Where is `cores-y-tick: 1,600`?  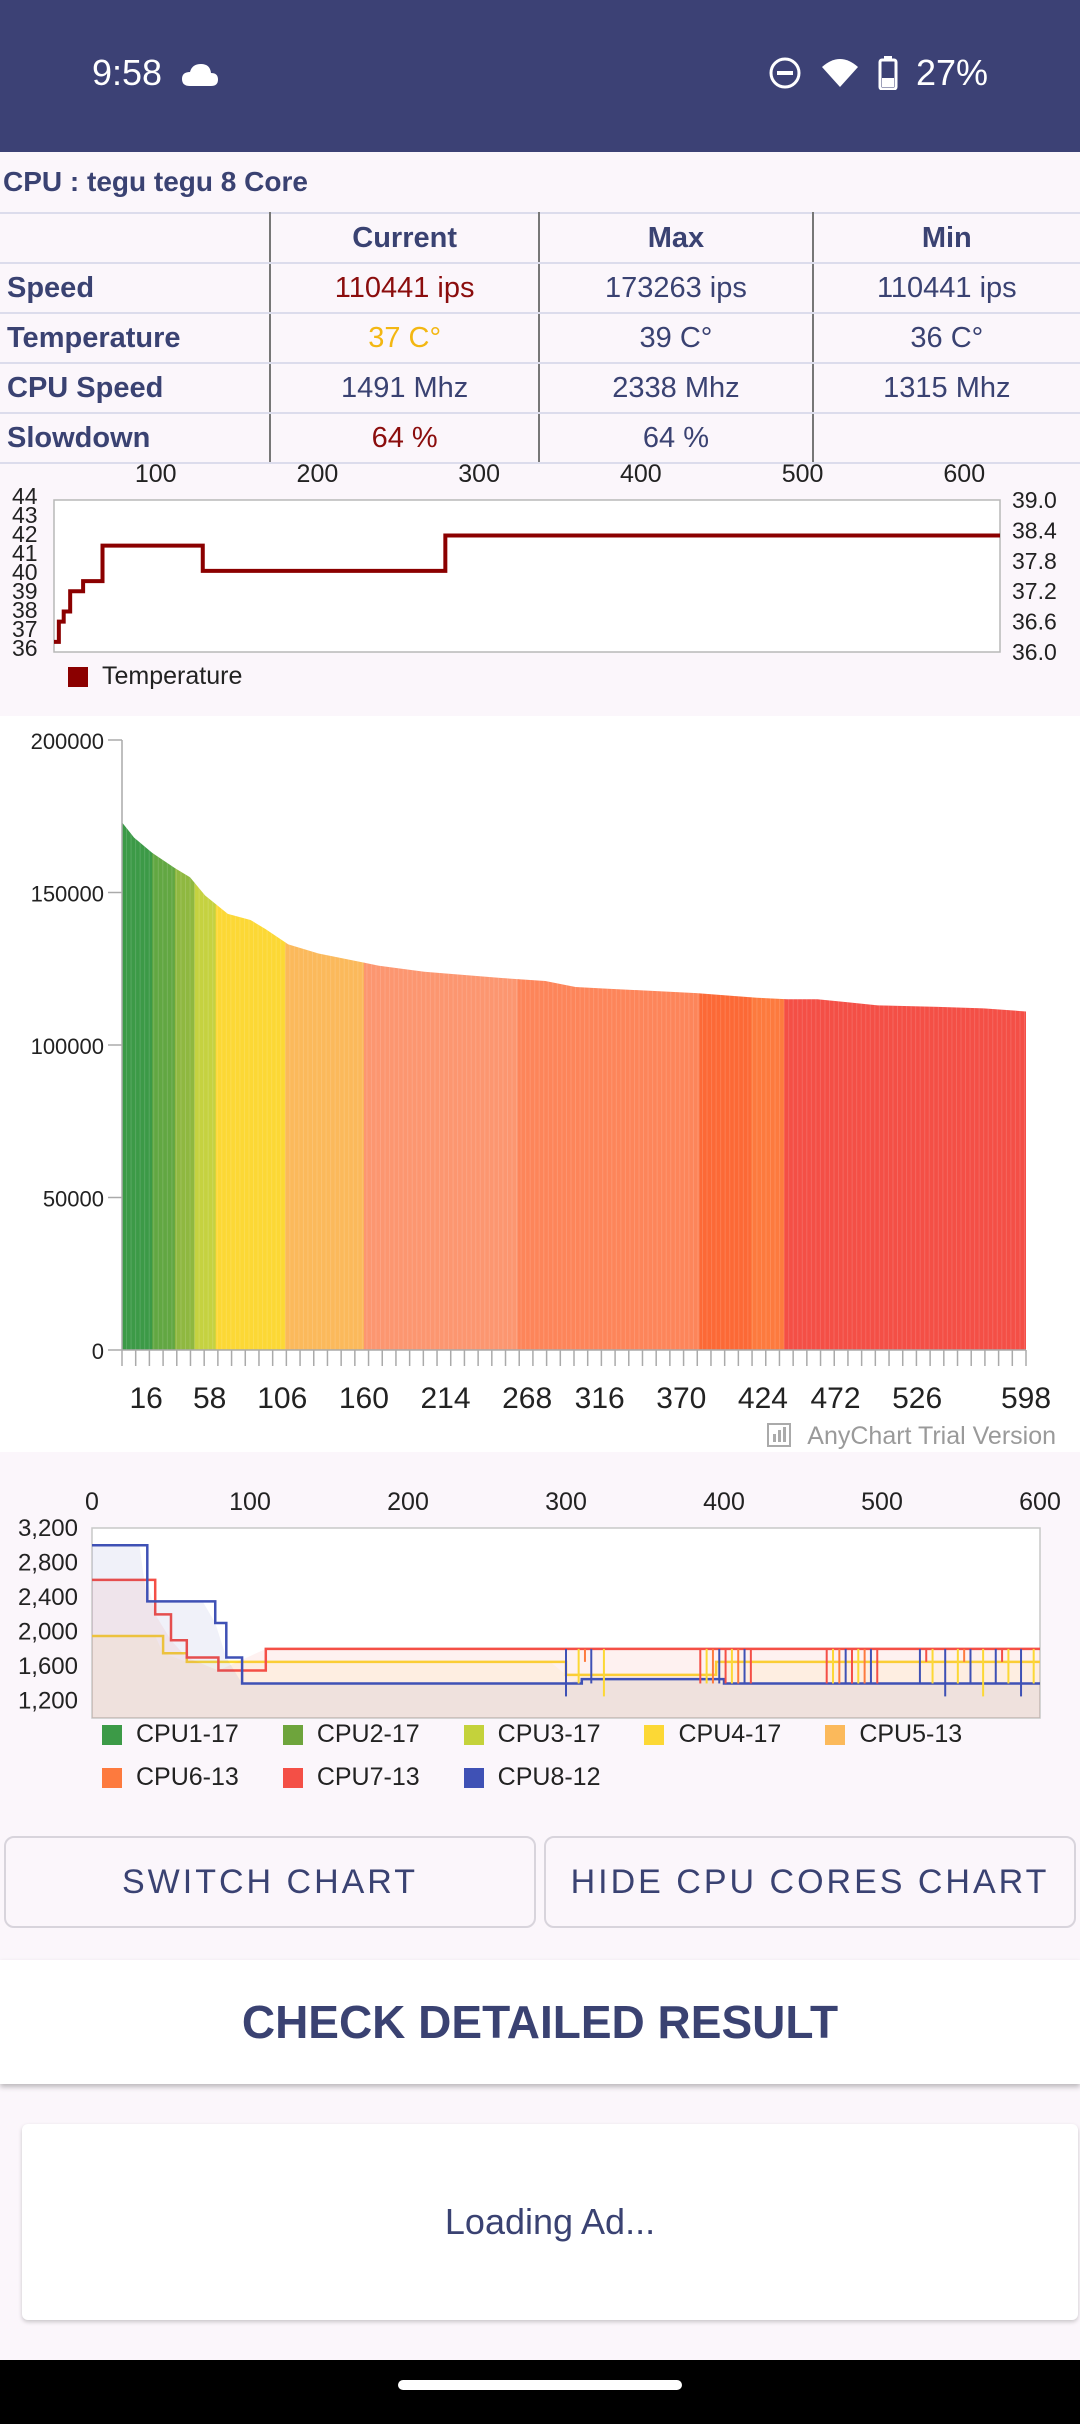
cores-y-tick: 1,600 is located at coordinates (48, 1666).